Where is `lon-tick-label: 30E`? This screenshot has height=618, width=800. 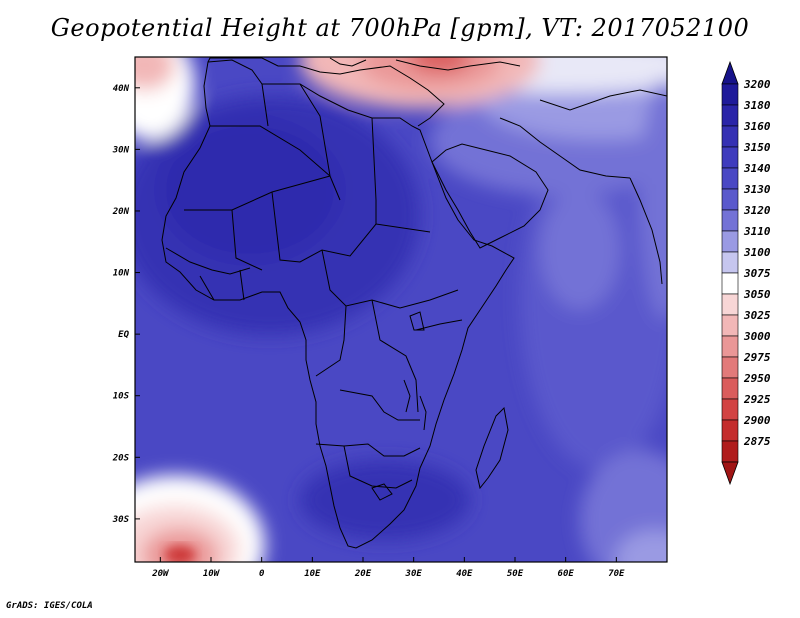
lon-tick-label: 30E is located at coordinates (414, 574).